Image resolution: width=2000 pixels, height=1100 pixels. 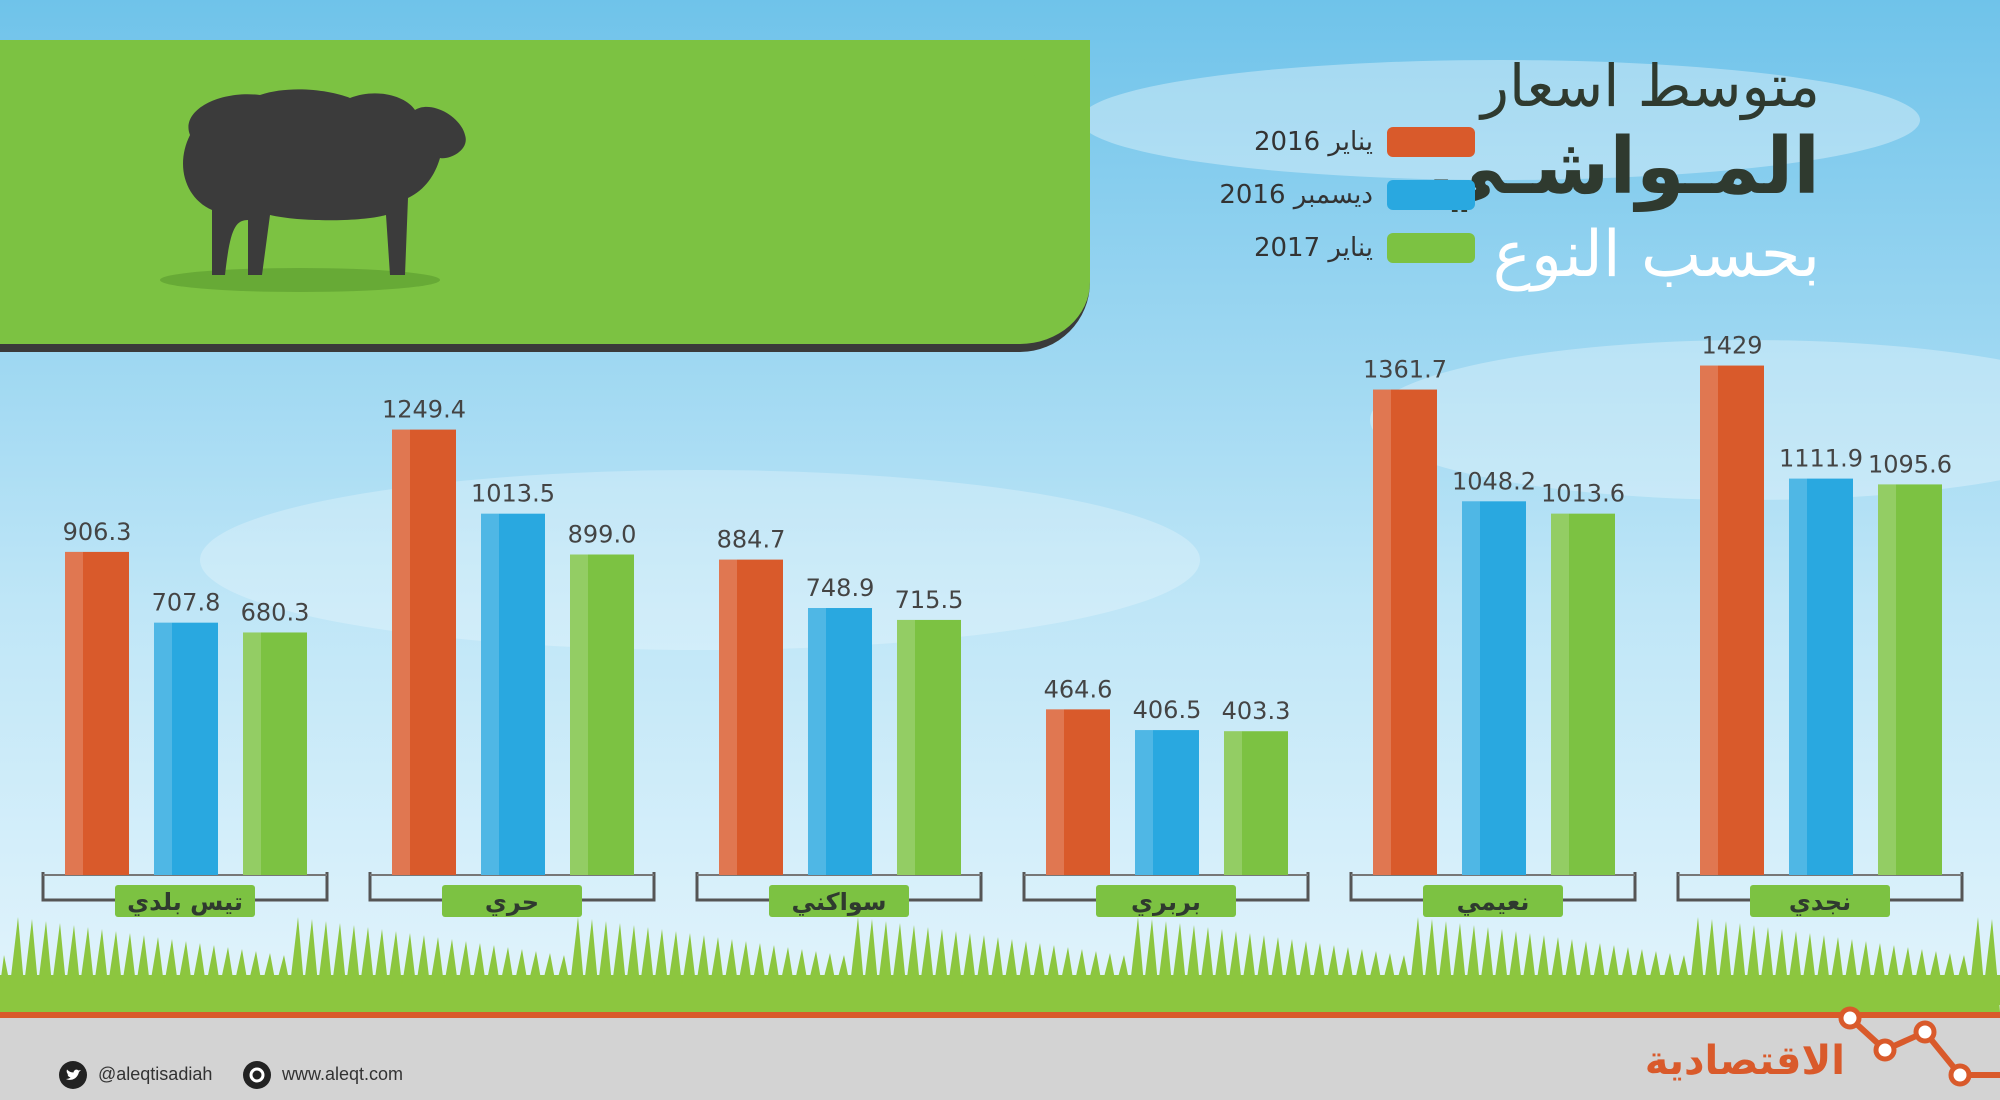 I want to click on category-label: سواكني, so click(x=839, y=902).